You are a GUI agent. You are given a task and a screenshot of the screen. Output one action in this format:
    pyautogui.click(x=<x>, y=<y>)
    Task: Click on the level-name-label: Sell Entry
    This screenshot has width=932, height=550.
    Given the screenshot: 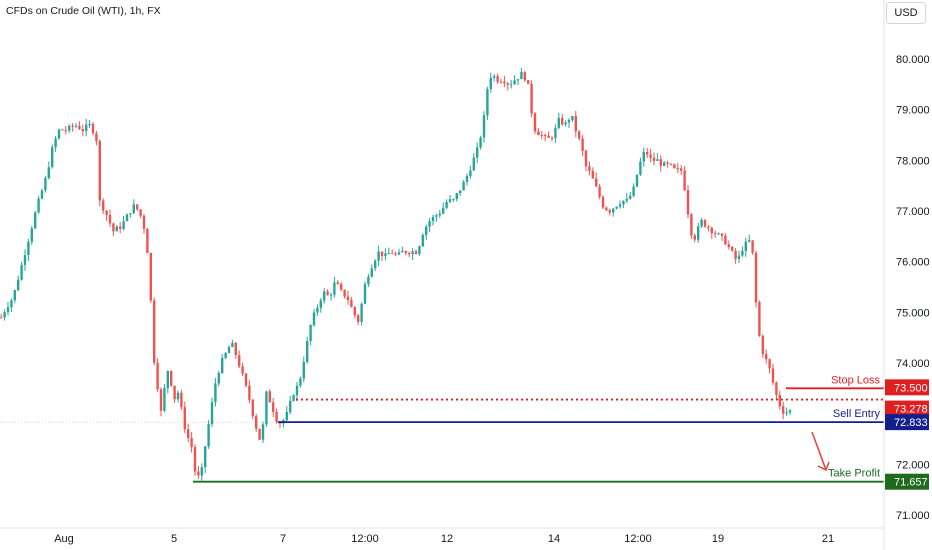 What is the action you would take?
    pyautogui.click(x=857, y=414)
    